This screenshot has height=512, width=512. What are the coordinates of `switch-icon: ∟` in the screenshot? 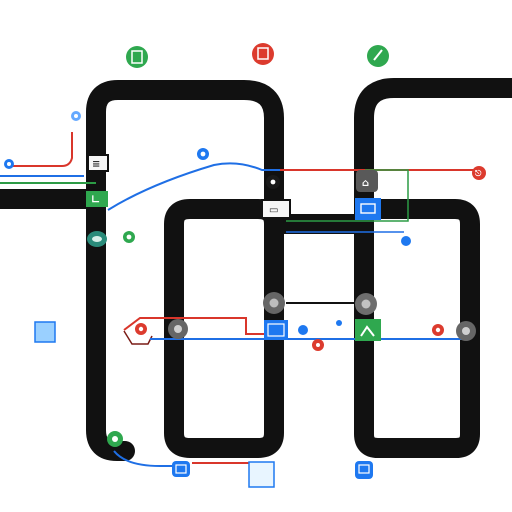 It's located at (95, 199).